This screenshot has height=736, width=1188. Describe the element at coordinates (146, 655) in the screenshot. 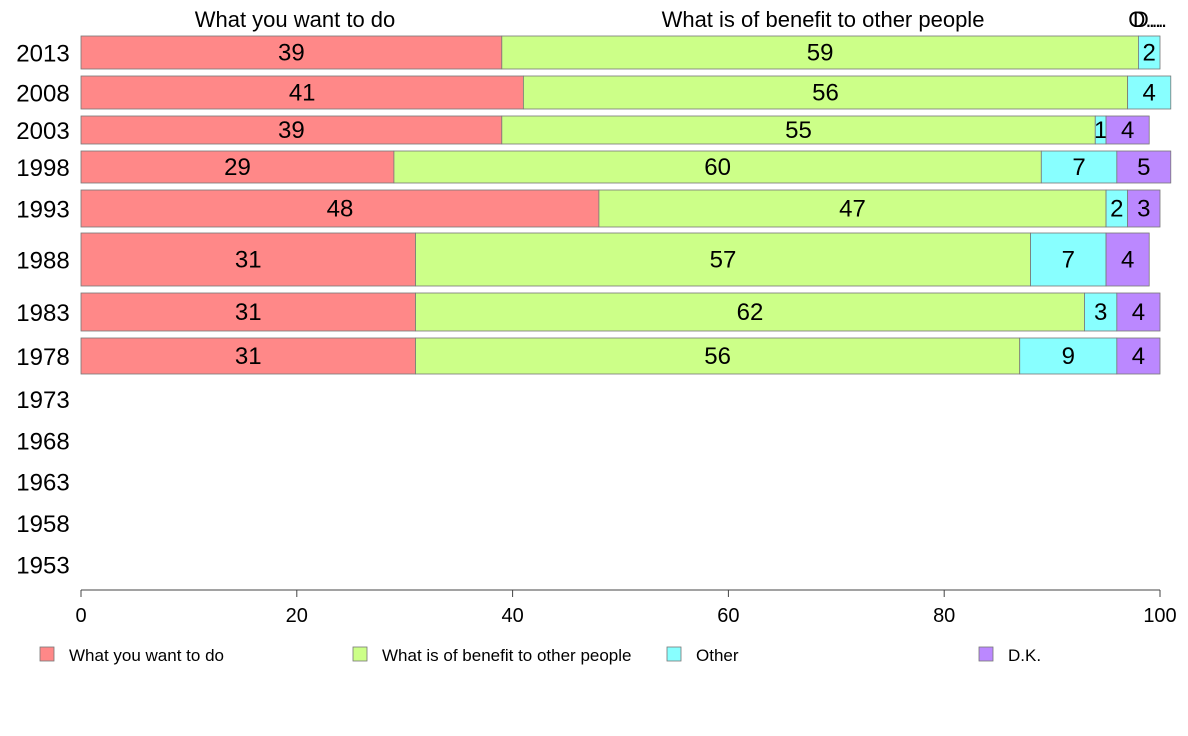

I see `legend-label: What you want to do` at that location.